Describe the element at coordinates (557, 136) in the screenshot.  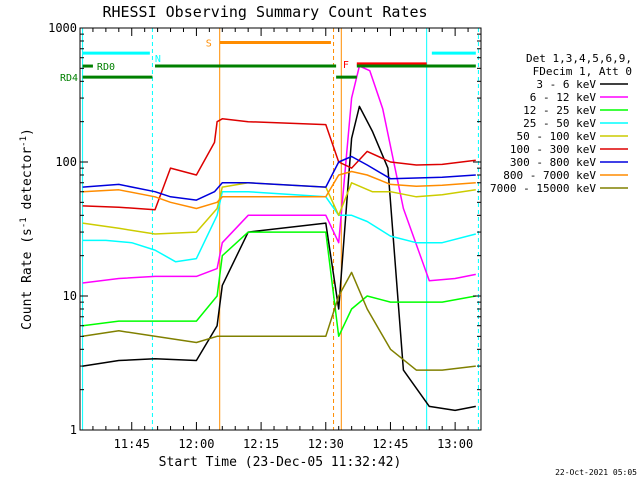
I see `legend-label-4: 50 - 100 keV` at that location.